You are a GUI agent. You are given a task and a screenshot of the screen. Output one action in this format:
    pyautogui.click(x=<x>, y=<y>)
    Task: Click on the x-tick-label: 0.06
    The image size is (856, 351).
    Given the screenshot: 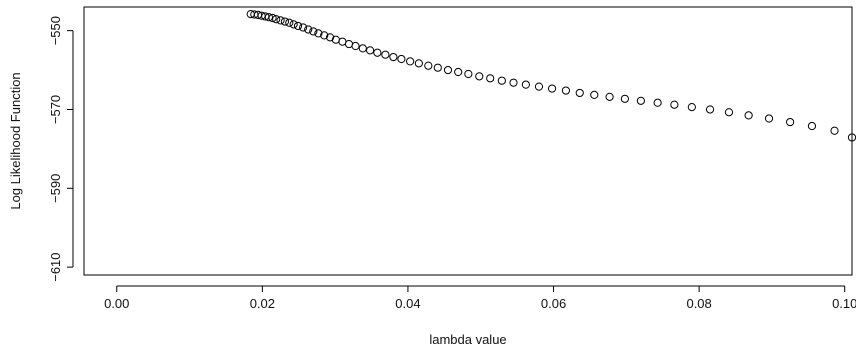 What is the action you would take?
    pyautogui.click(x=553, y=303)
    